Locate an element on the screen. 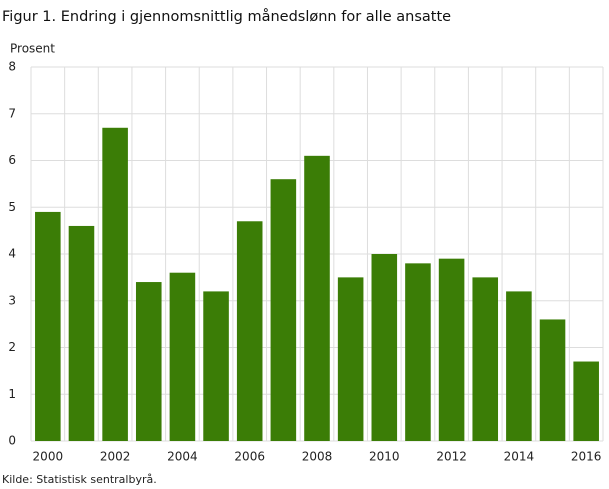 This screenshot has width=609, height=489. y-tick-label: 5 is located at coordinates (12, 207).